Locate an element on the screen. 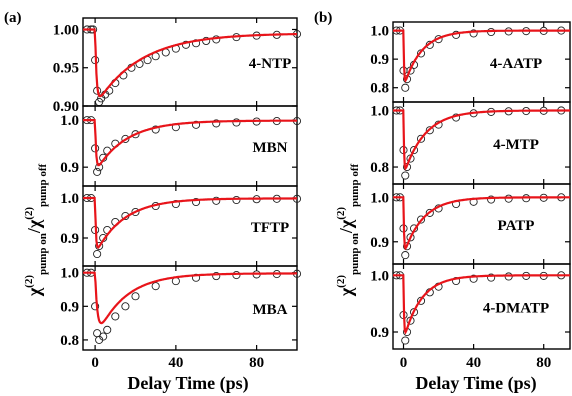 This screenshot has height=396, width=572. subplot-mba: 0.8 0.9 1.0 MBA is located at coordinates (181, 308).